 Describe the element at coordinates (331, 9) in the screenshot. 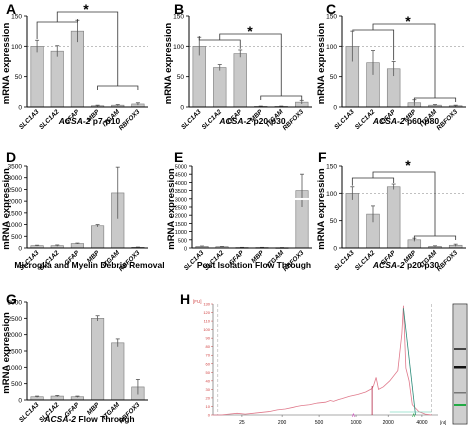

I see `panel-label: C` at that location.